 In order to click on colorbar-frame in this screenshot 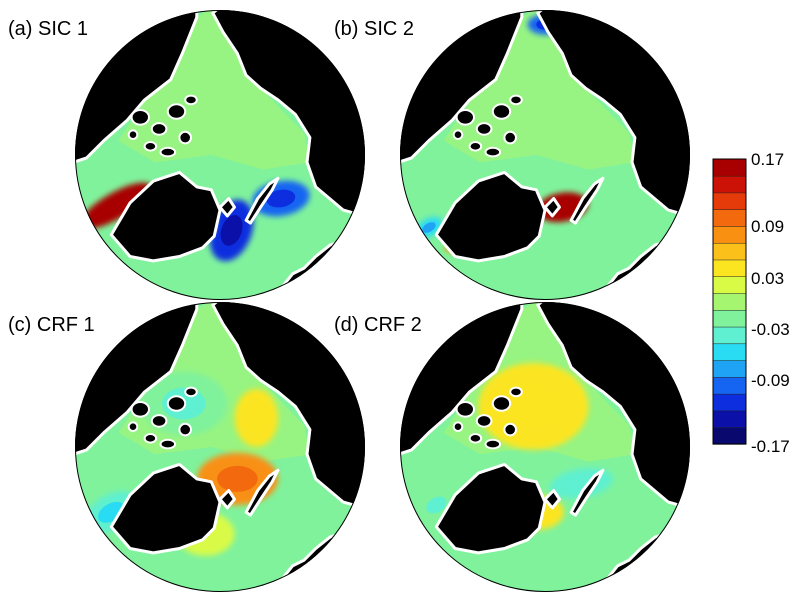, I will do `click(729, 301)`.